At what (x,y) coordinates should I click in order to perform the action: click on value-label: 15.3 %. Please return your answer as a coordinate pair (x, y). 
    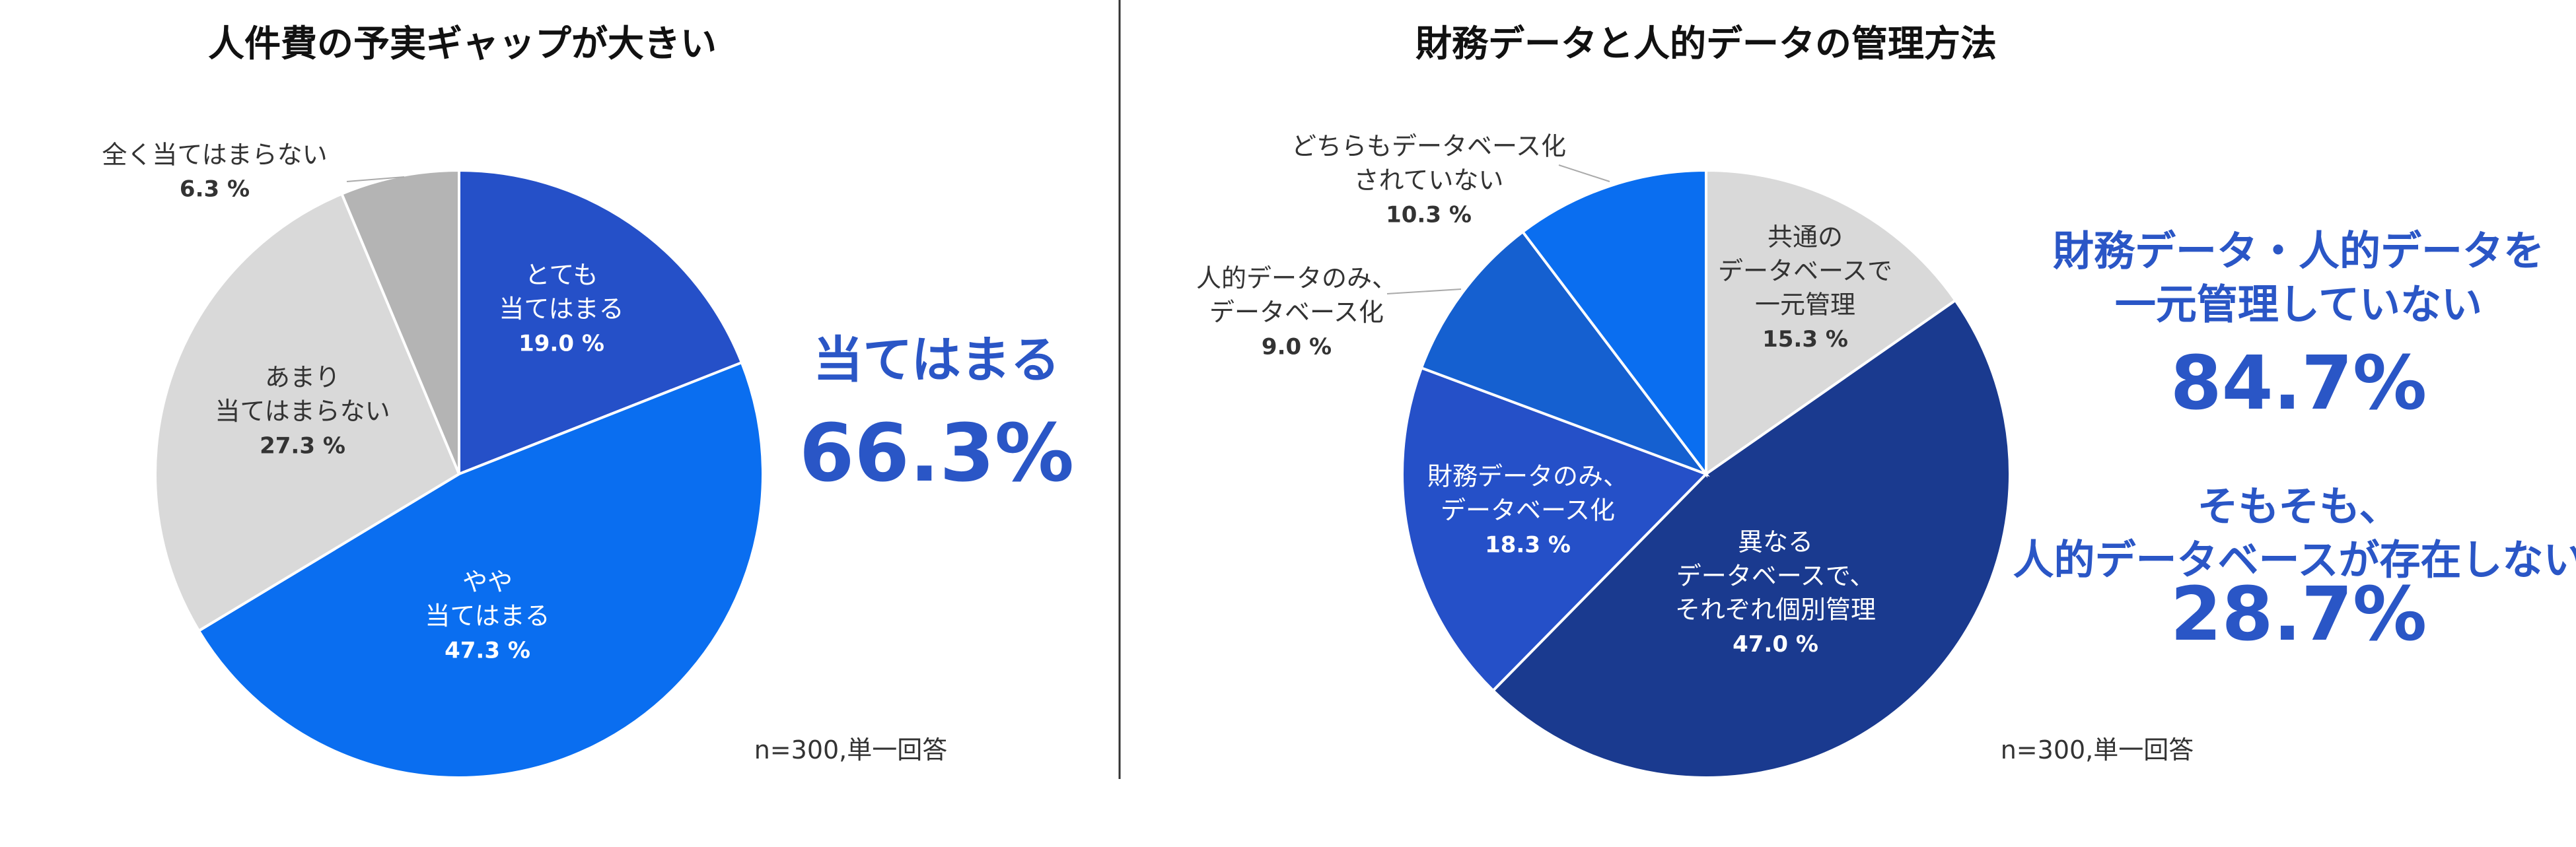
    Looking at the image, I should click on (1805, 339).